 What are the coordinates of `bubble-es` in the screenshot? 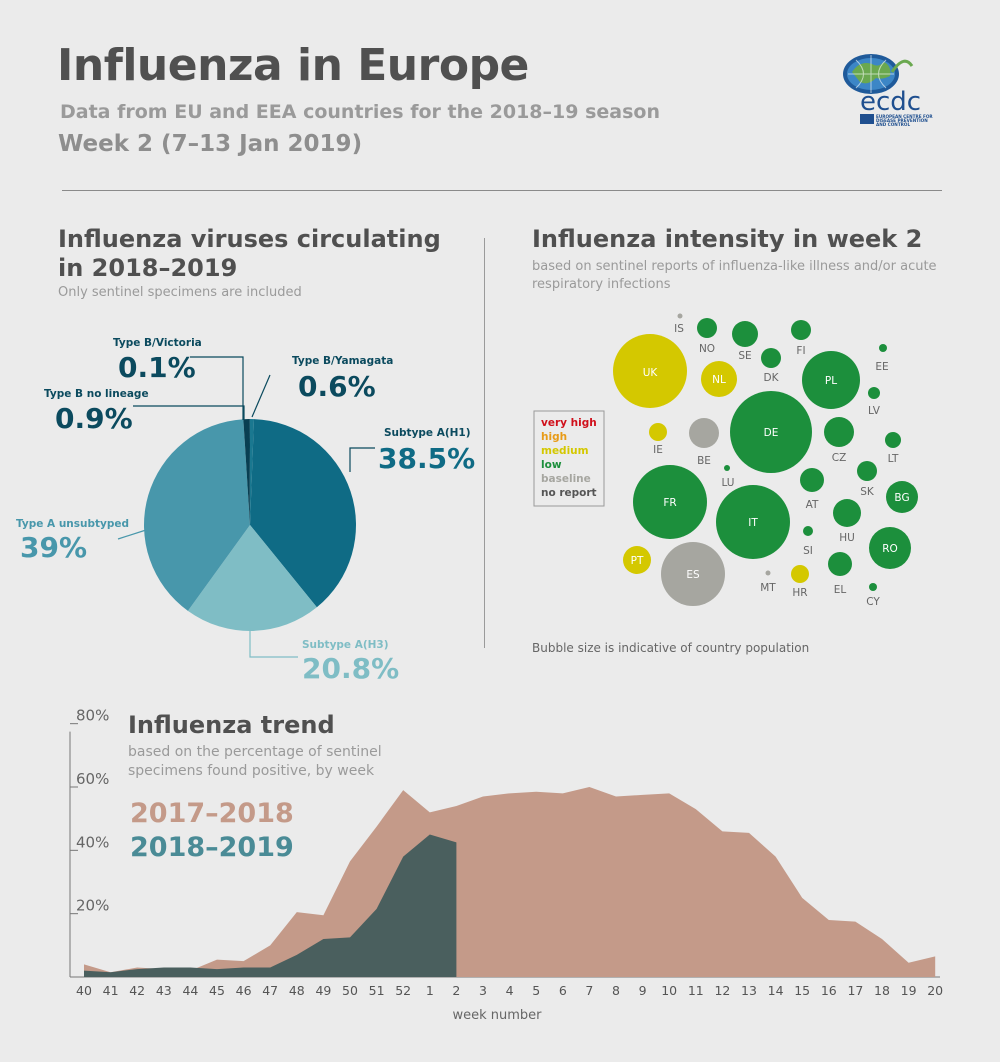 It's located at (693, 574).